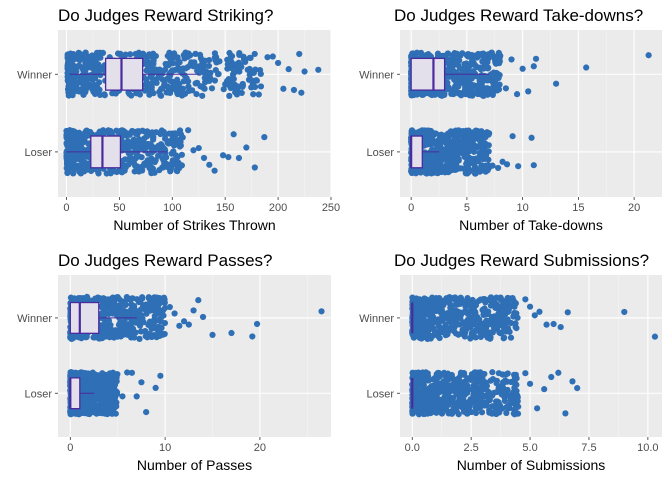 Image resolution: width=672 pixels, height=480 pixels. Describe the element at coordinates (38, 394) in the screenshot. I see `y-tick-label: Loser` at that location.